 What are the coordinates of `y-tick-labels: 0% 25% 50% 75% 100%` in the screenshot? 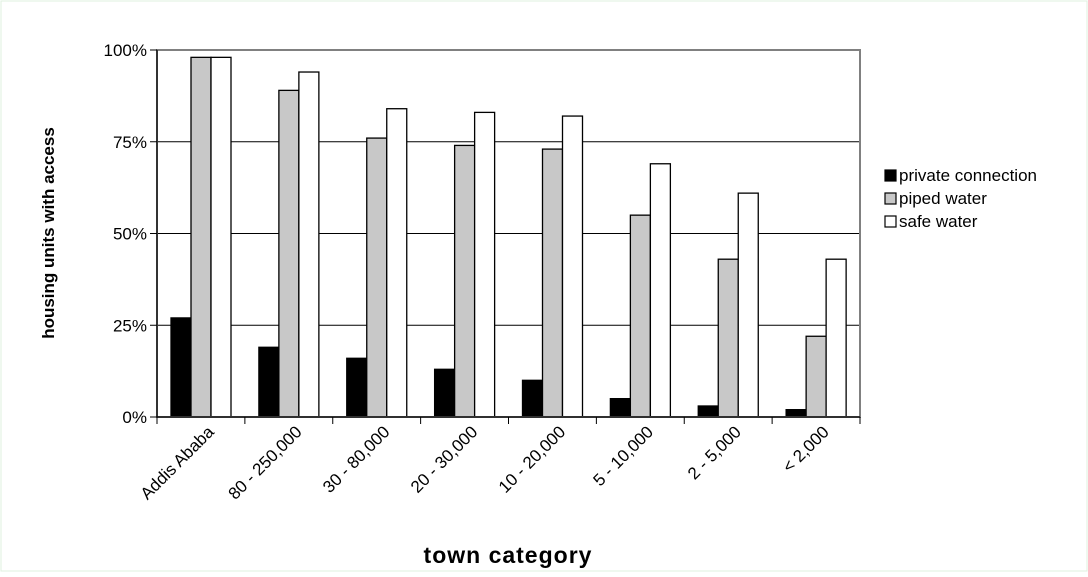 It's located at (125, 234).